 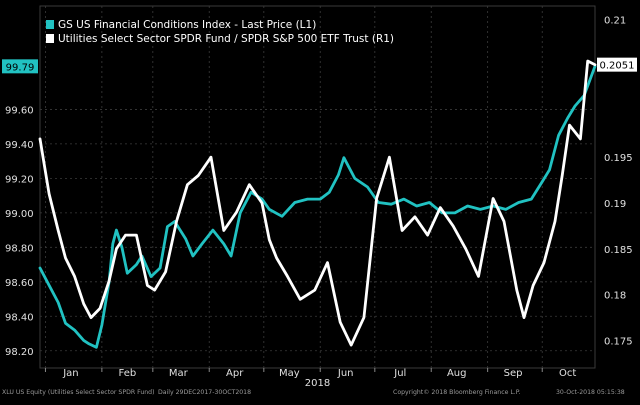 I want to click on y-left-tick-label: 98.40, so click(x=19, y=317).